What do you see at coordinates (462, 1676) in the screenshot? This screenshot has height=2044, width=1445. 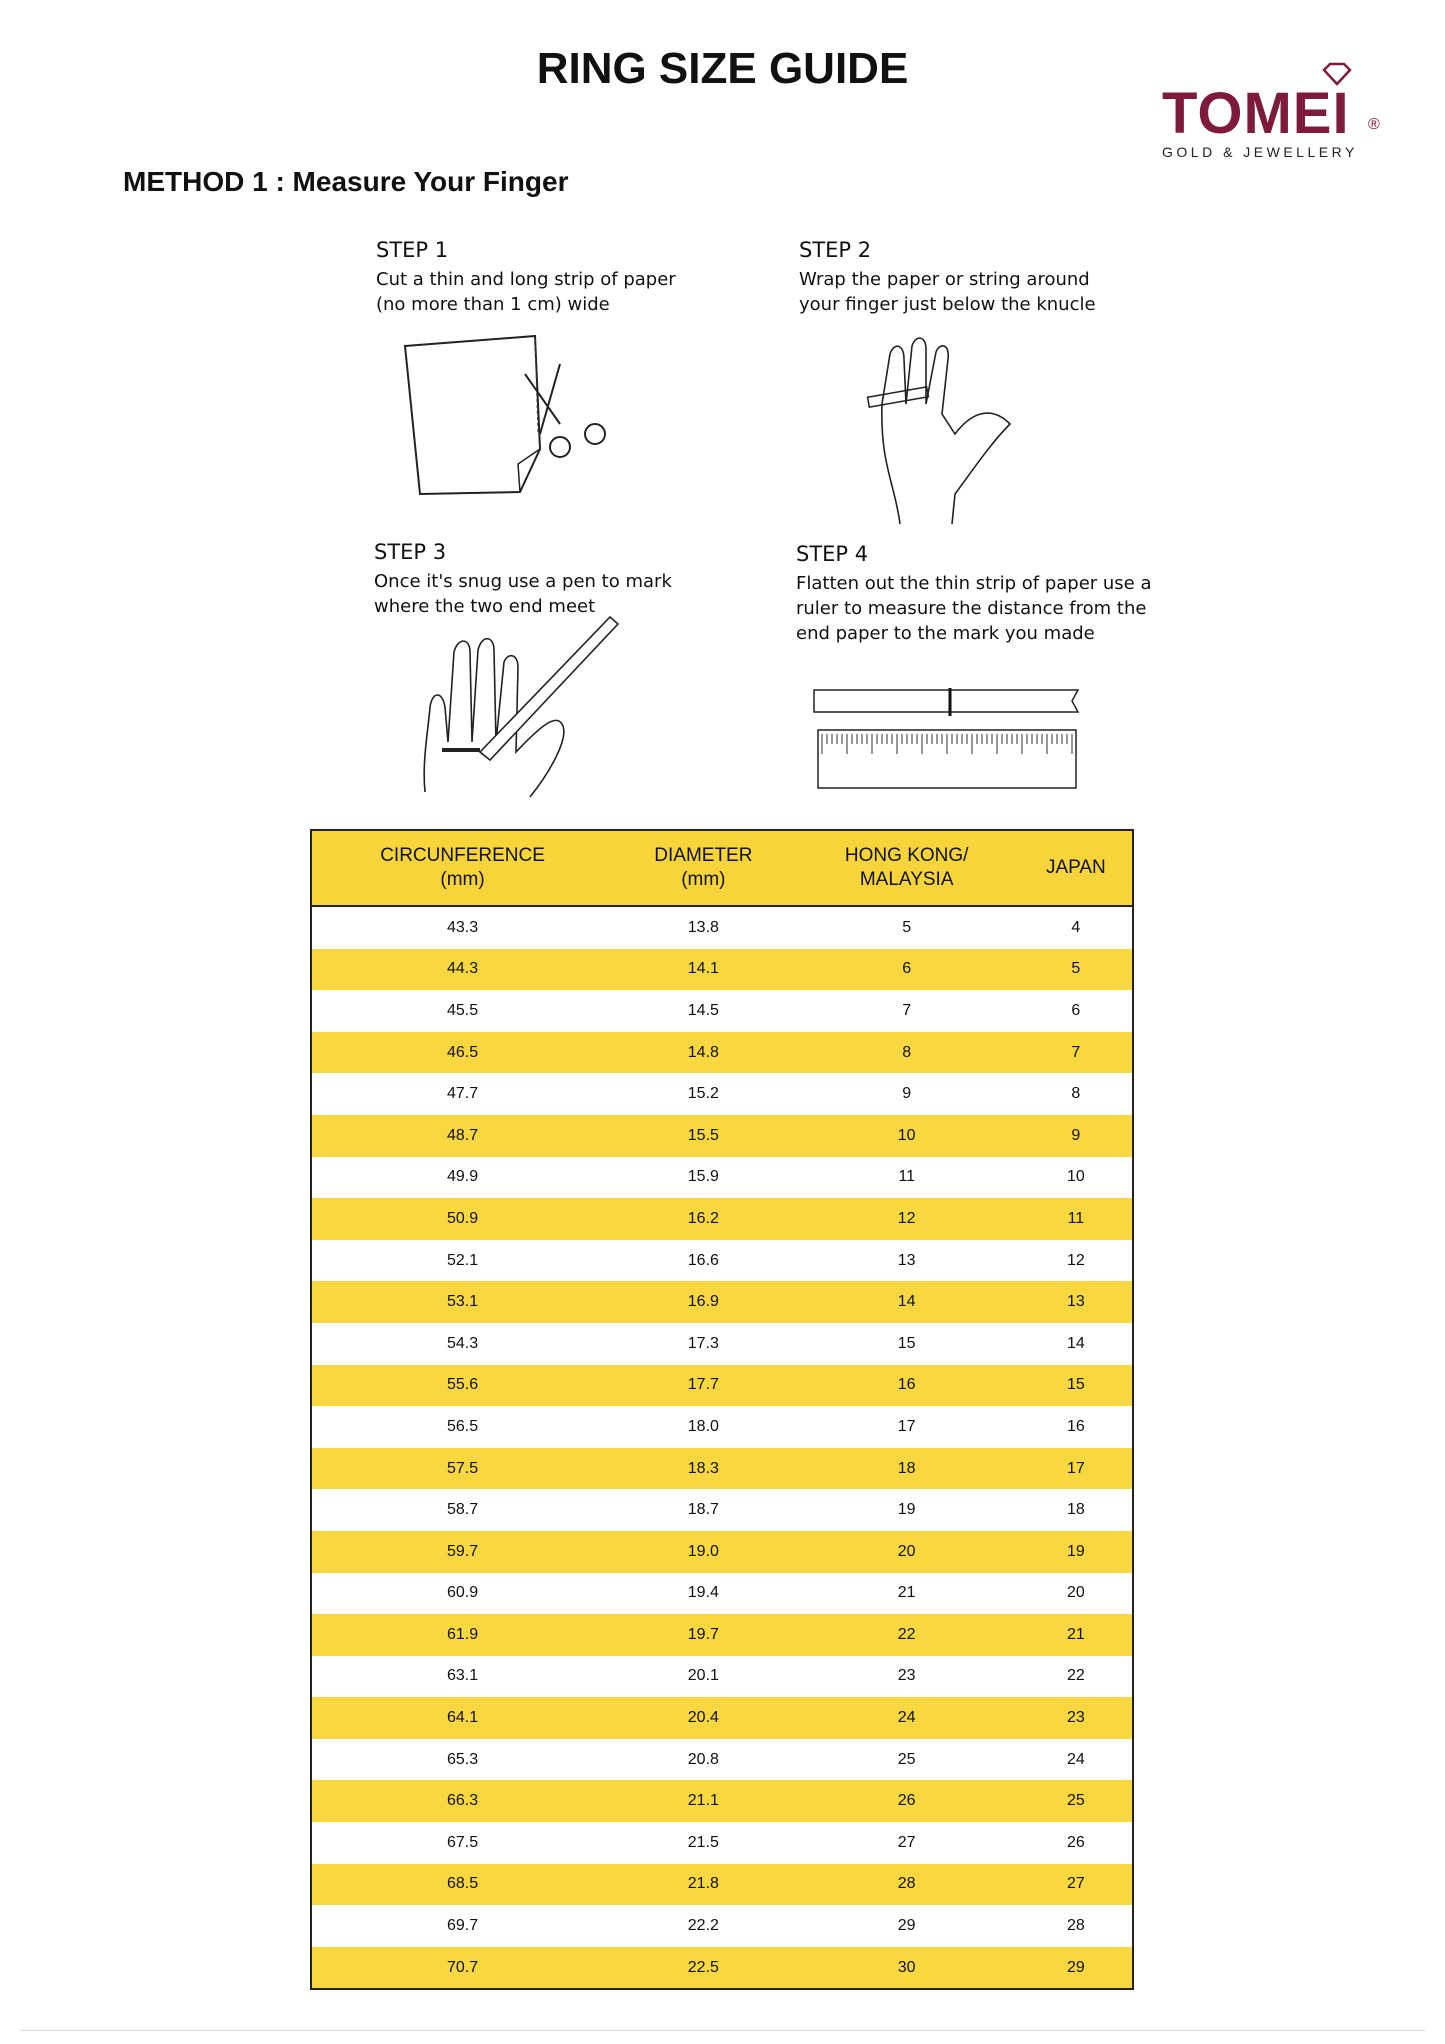 I see `table-cell: 63.1` at bounding box center [462, 1676].